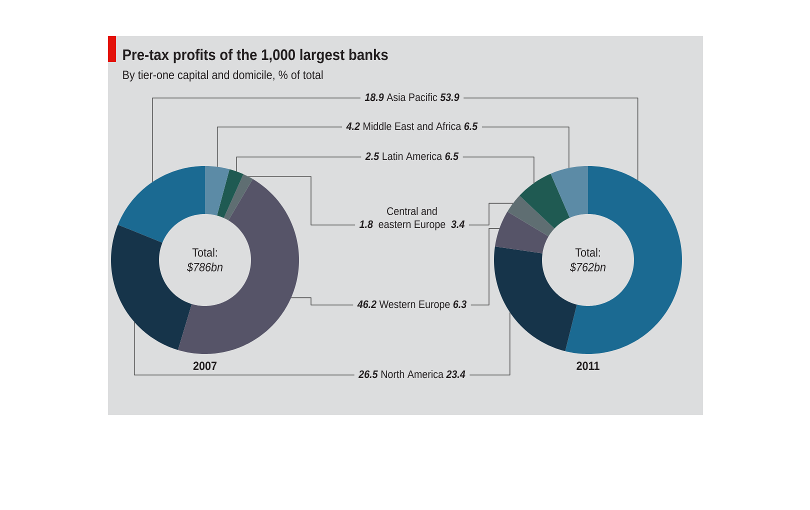 The height and width of the screenshot is (510, 810). I want to click on text: Total: $786bn, so click(204, 260).